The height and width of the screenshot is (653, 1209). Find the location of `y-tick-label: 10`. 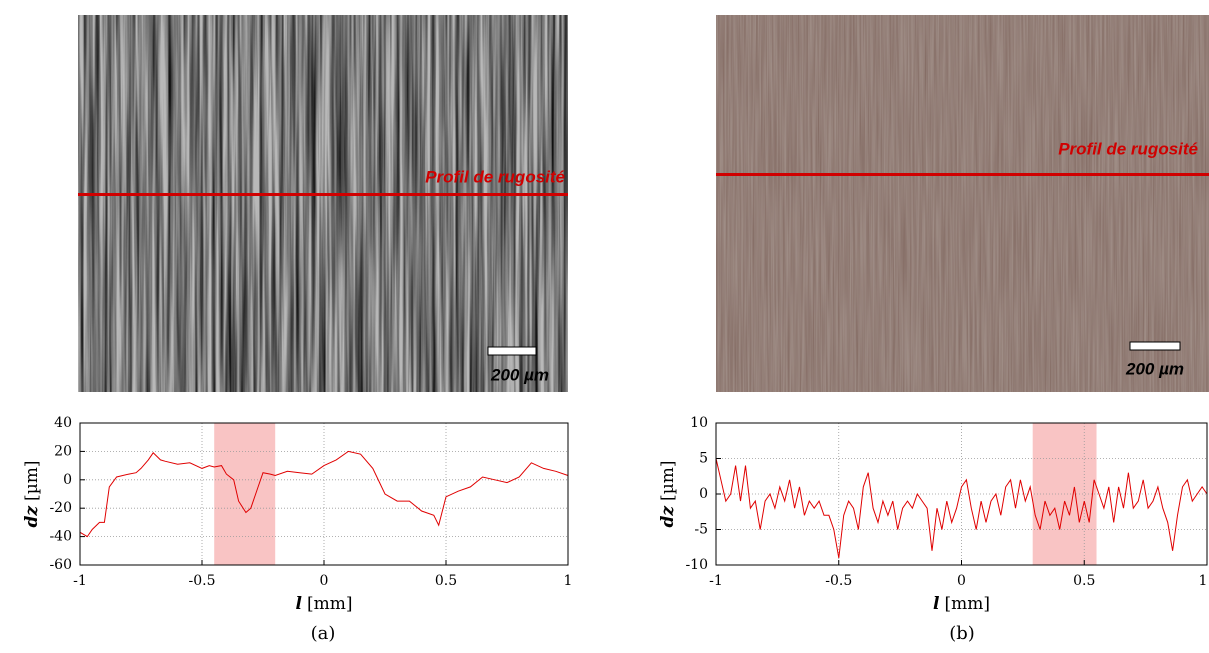

y-tick-label: 10 is located at coordinates (699, 423).